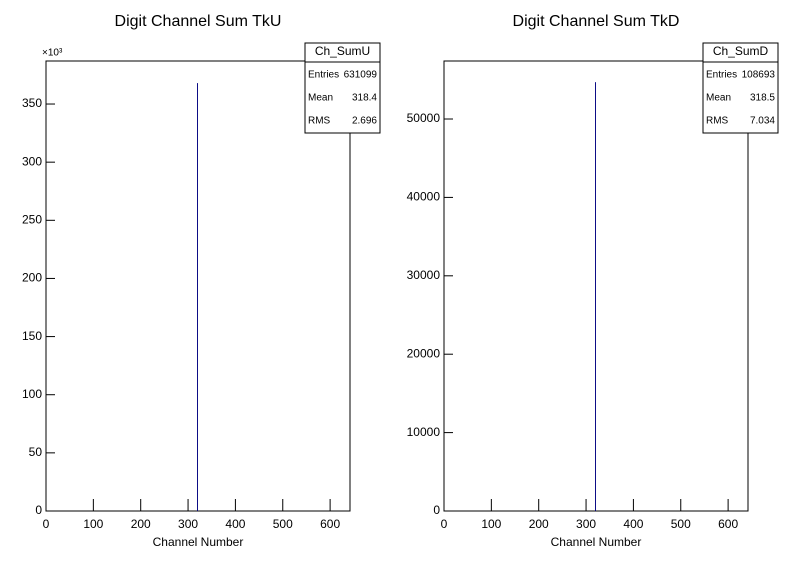  I want to click on y-tick-label: 30000, so click(424, 275).